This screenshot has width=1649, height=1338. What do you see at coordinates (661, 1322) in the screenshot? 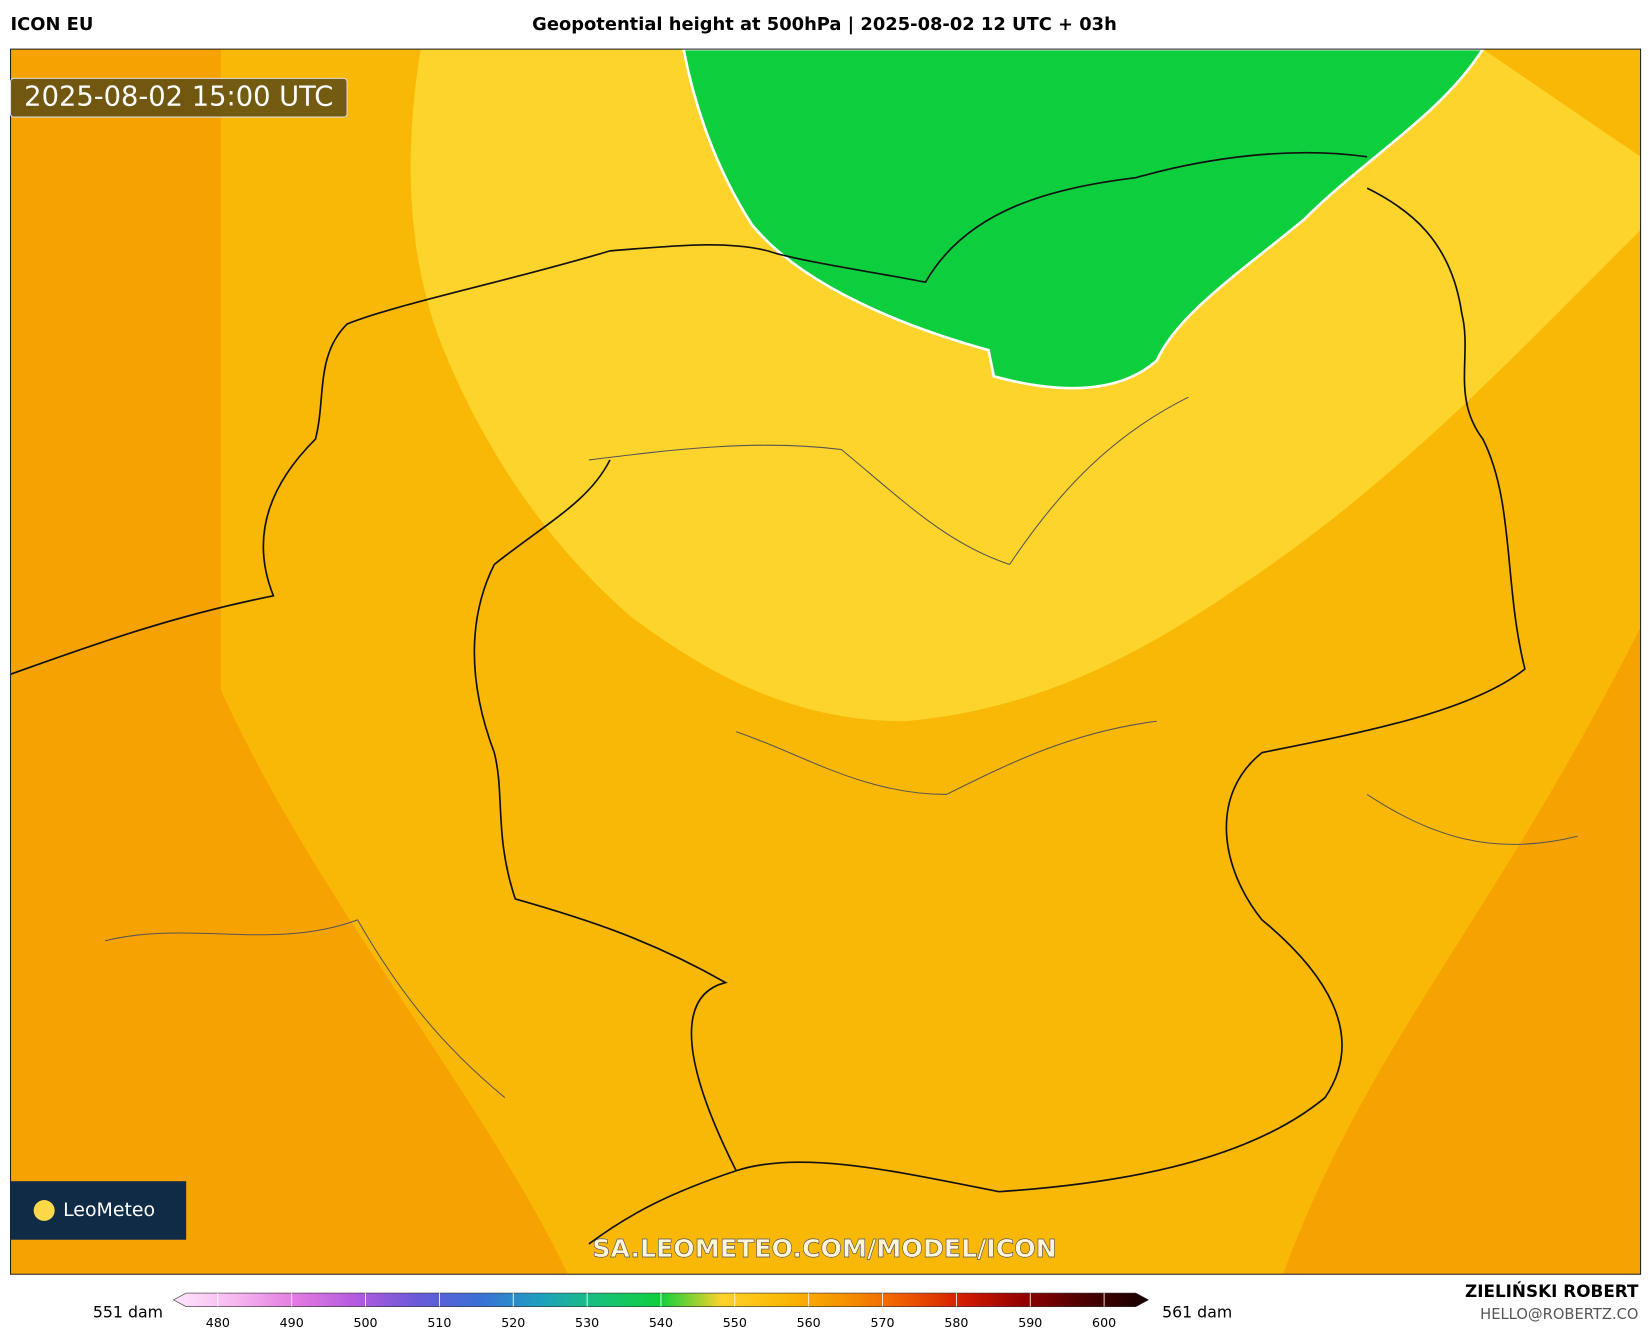
I see `colorbar-tick-label: 540` at bounding box center [661, 1322].